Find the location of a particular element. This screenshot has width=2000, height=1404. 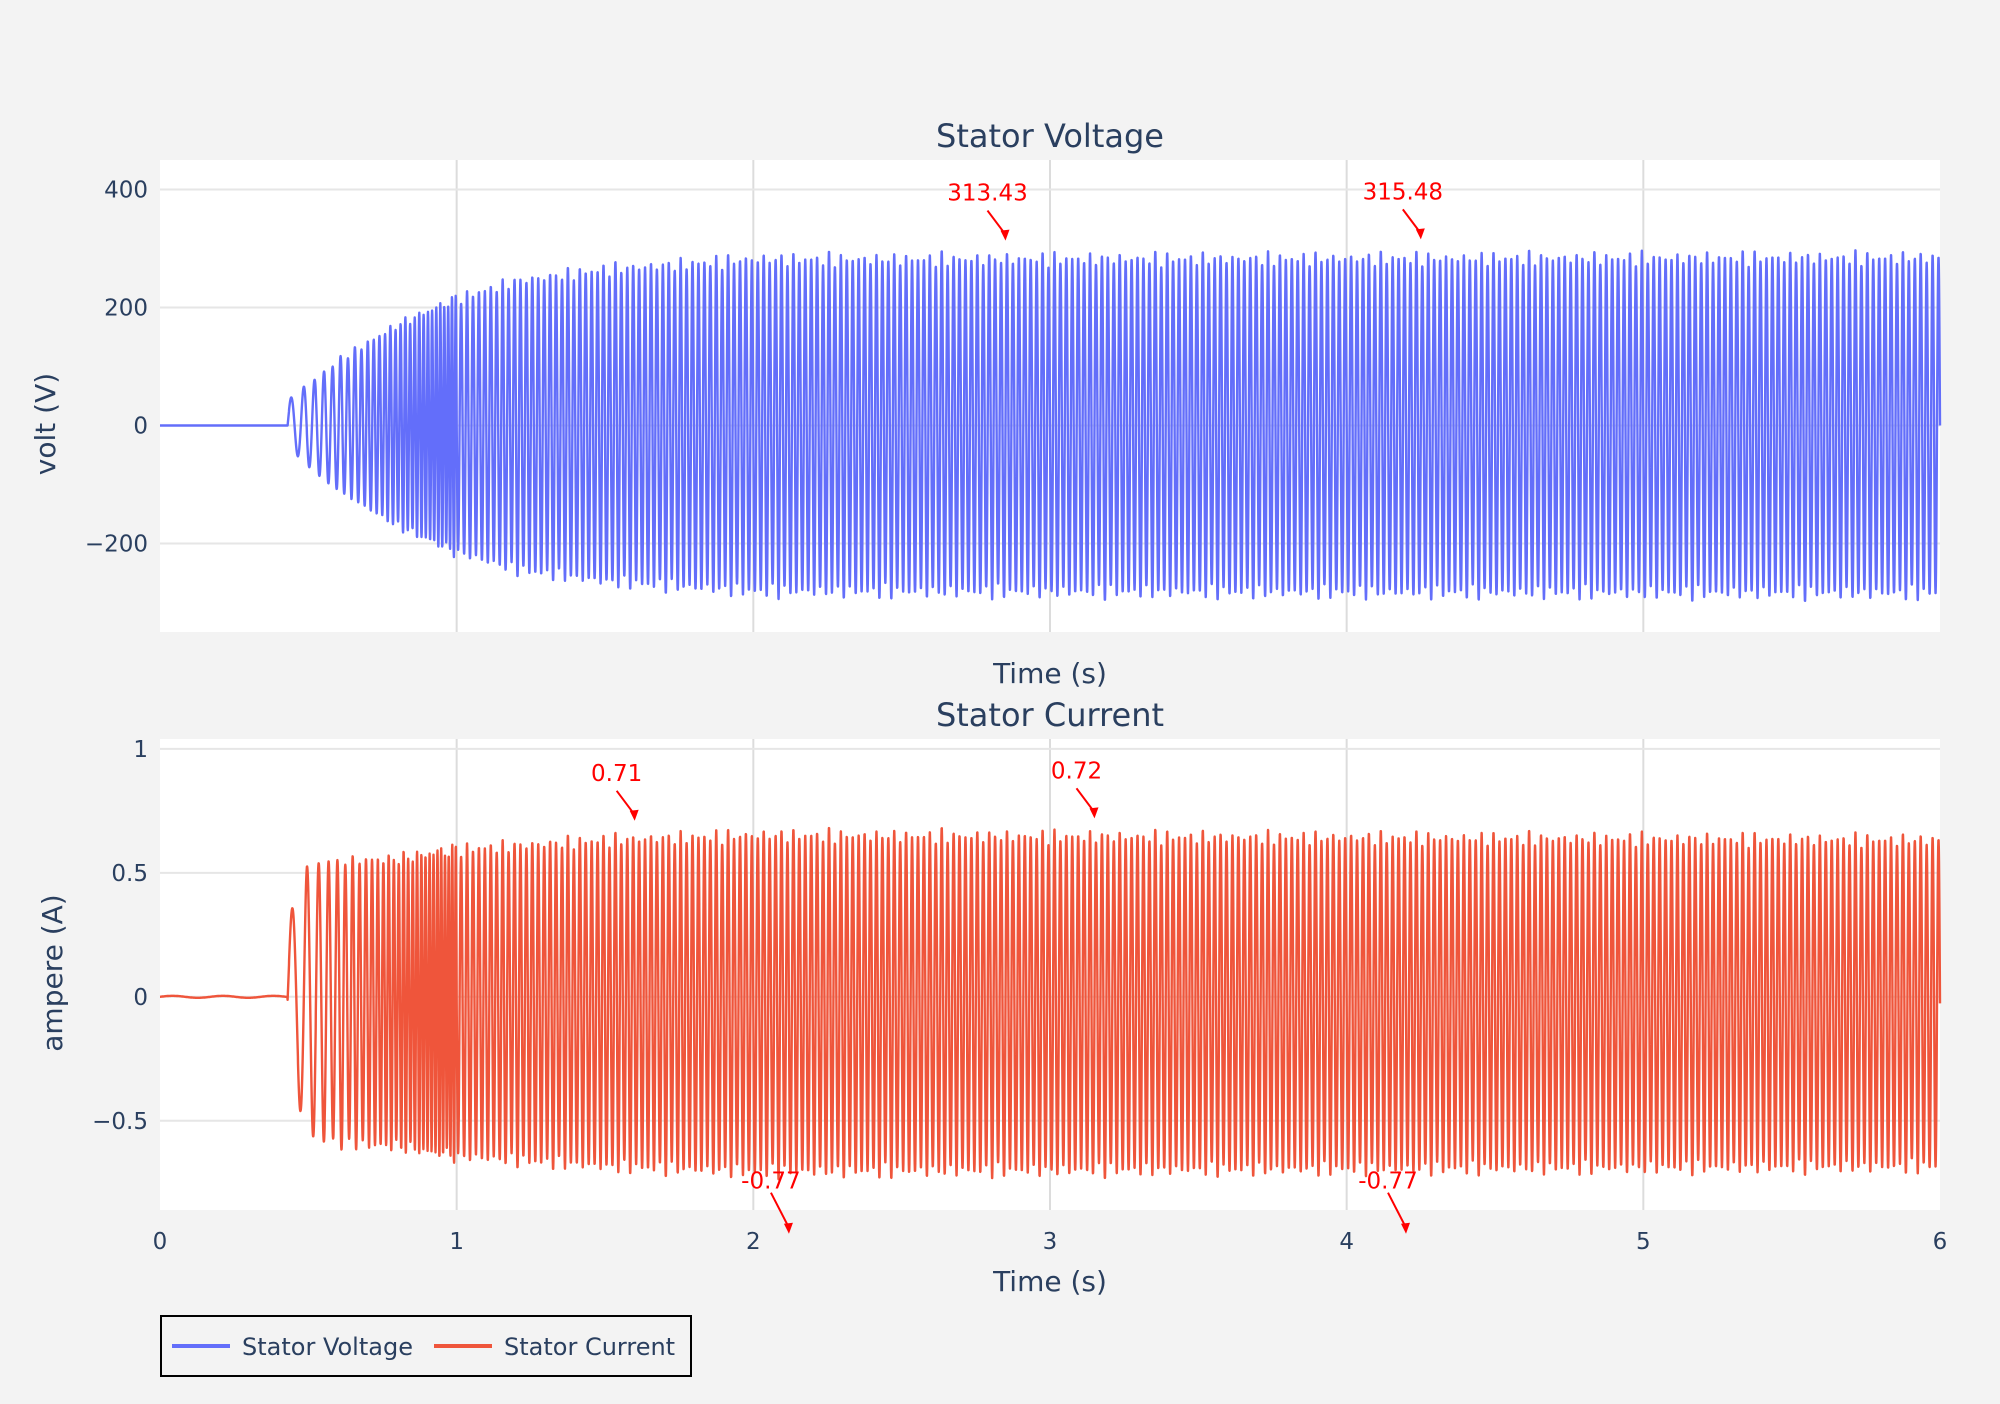

current-y-ticks: −0.5 0 0.5 1 is located at coordinates (120, 936).